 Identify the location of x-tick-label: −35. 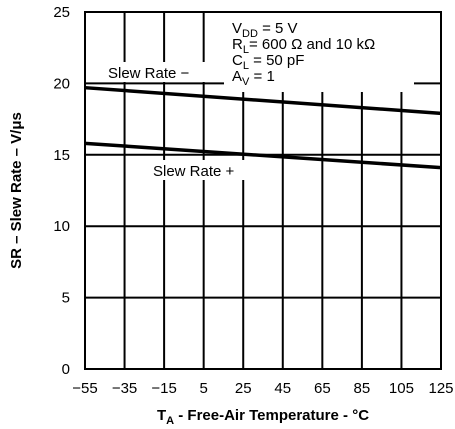
(124, 388).